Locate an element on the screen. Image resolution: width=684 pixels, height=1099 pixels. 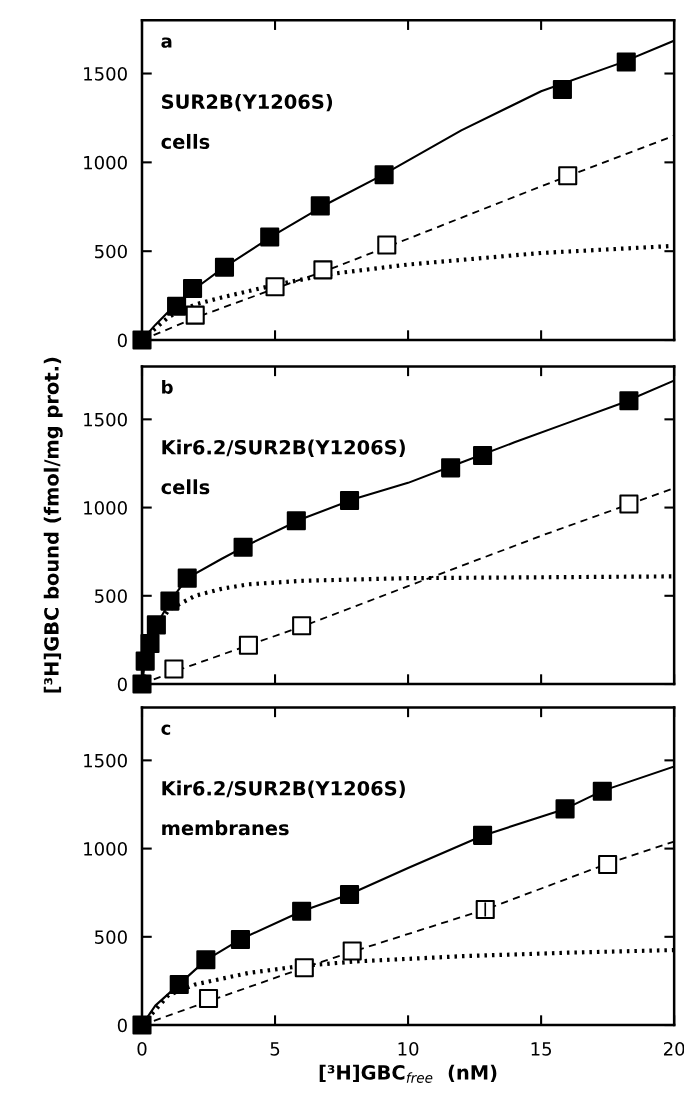
annotation: SUR2B(Y1206S) is located at coordinates (247, 102).